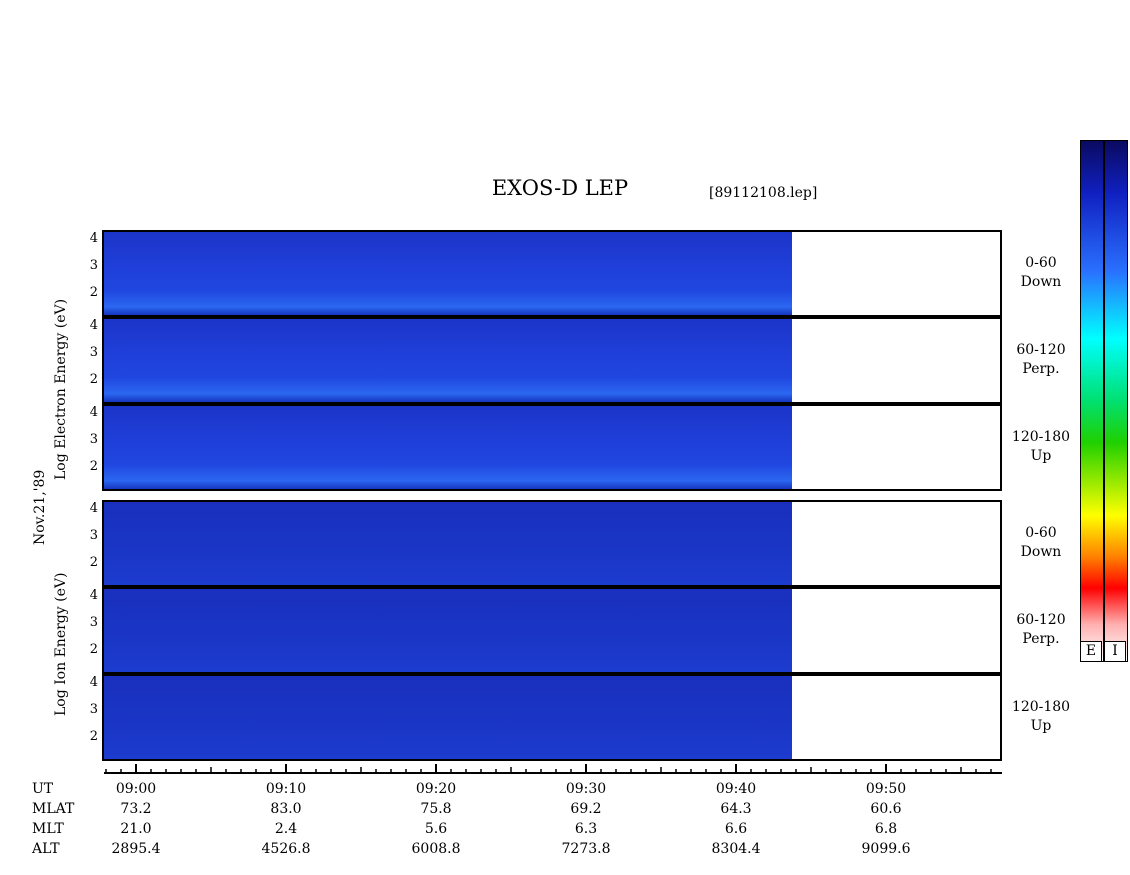 The image size is (1130, 875). I want to click on ytick-2-1: 3, so click(93, 439).